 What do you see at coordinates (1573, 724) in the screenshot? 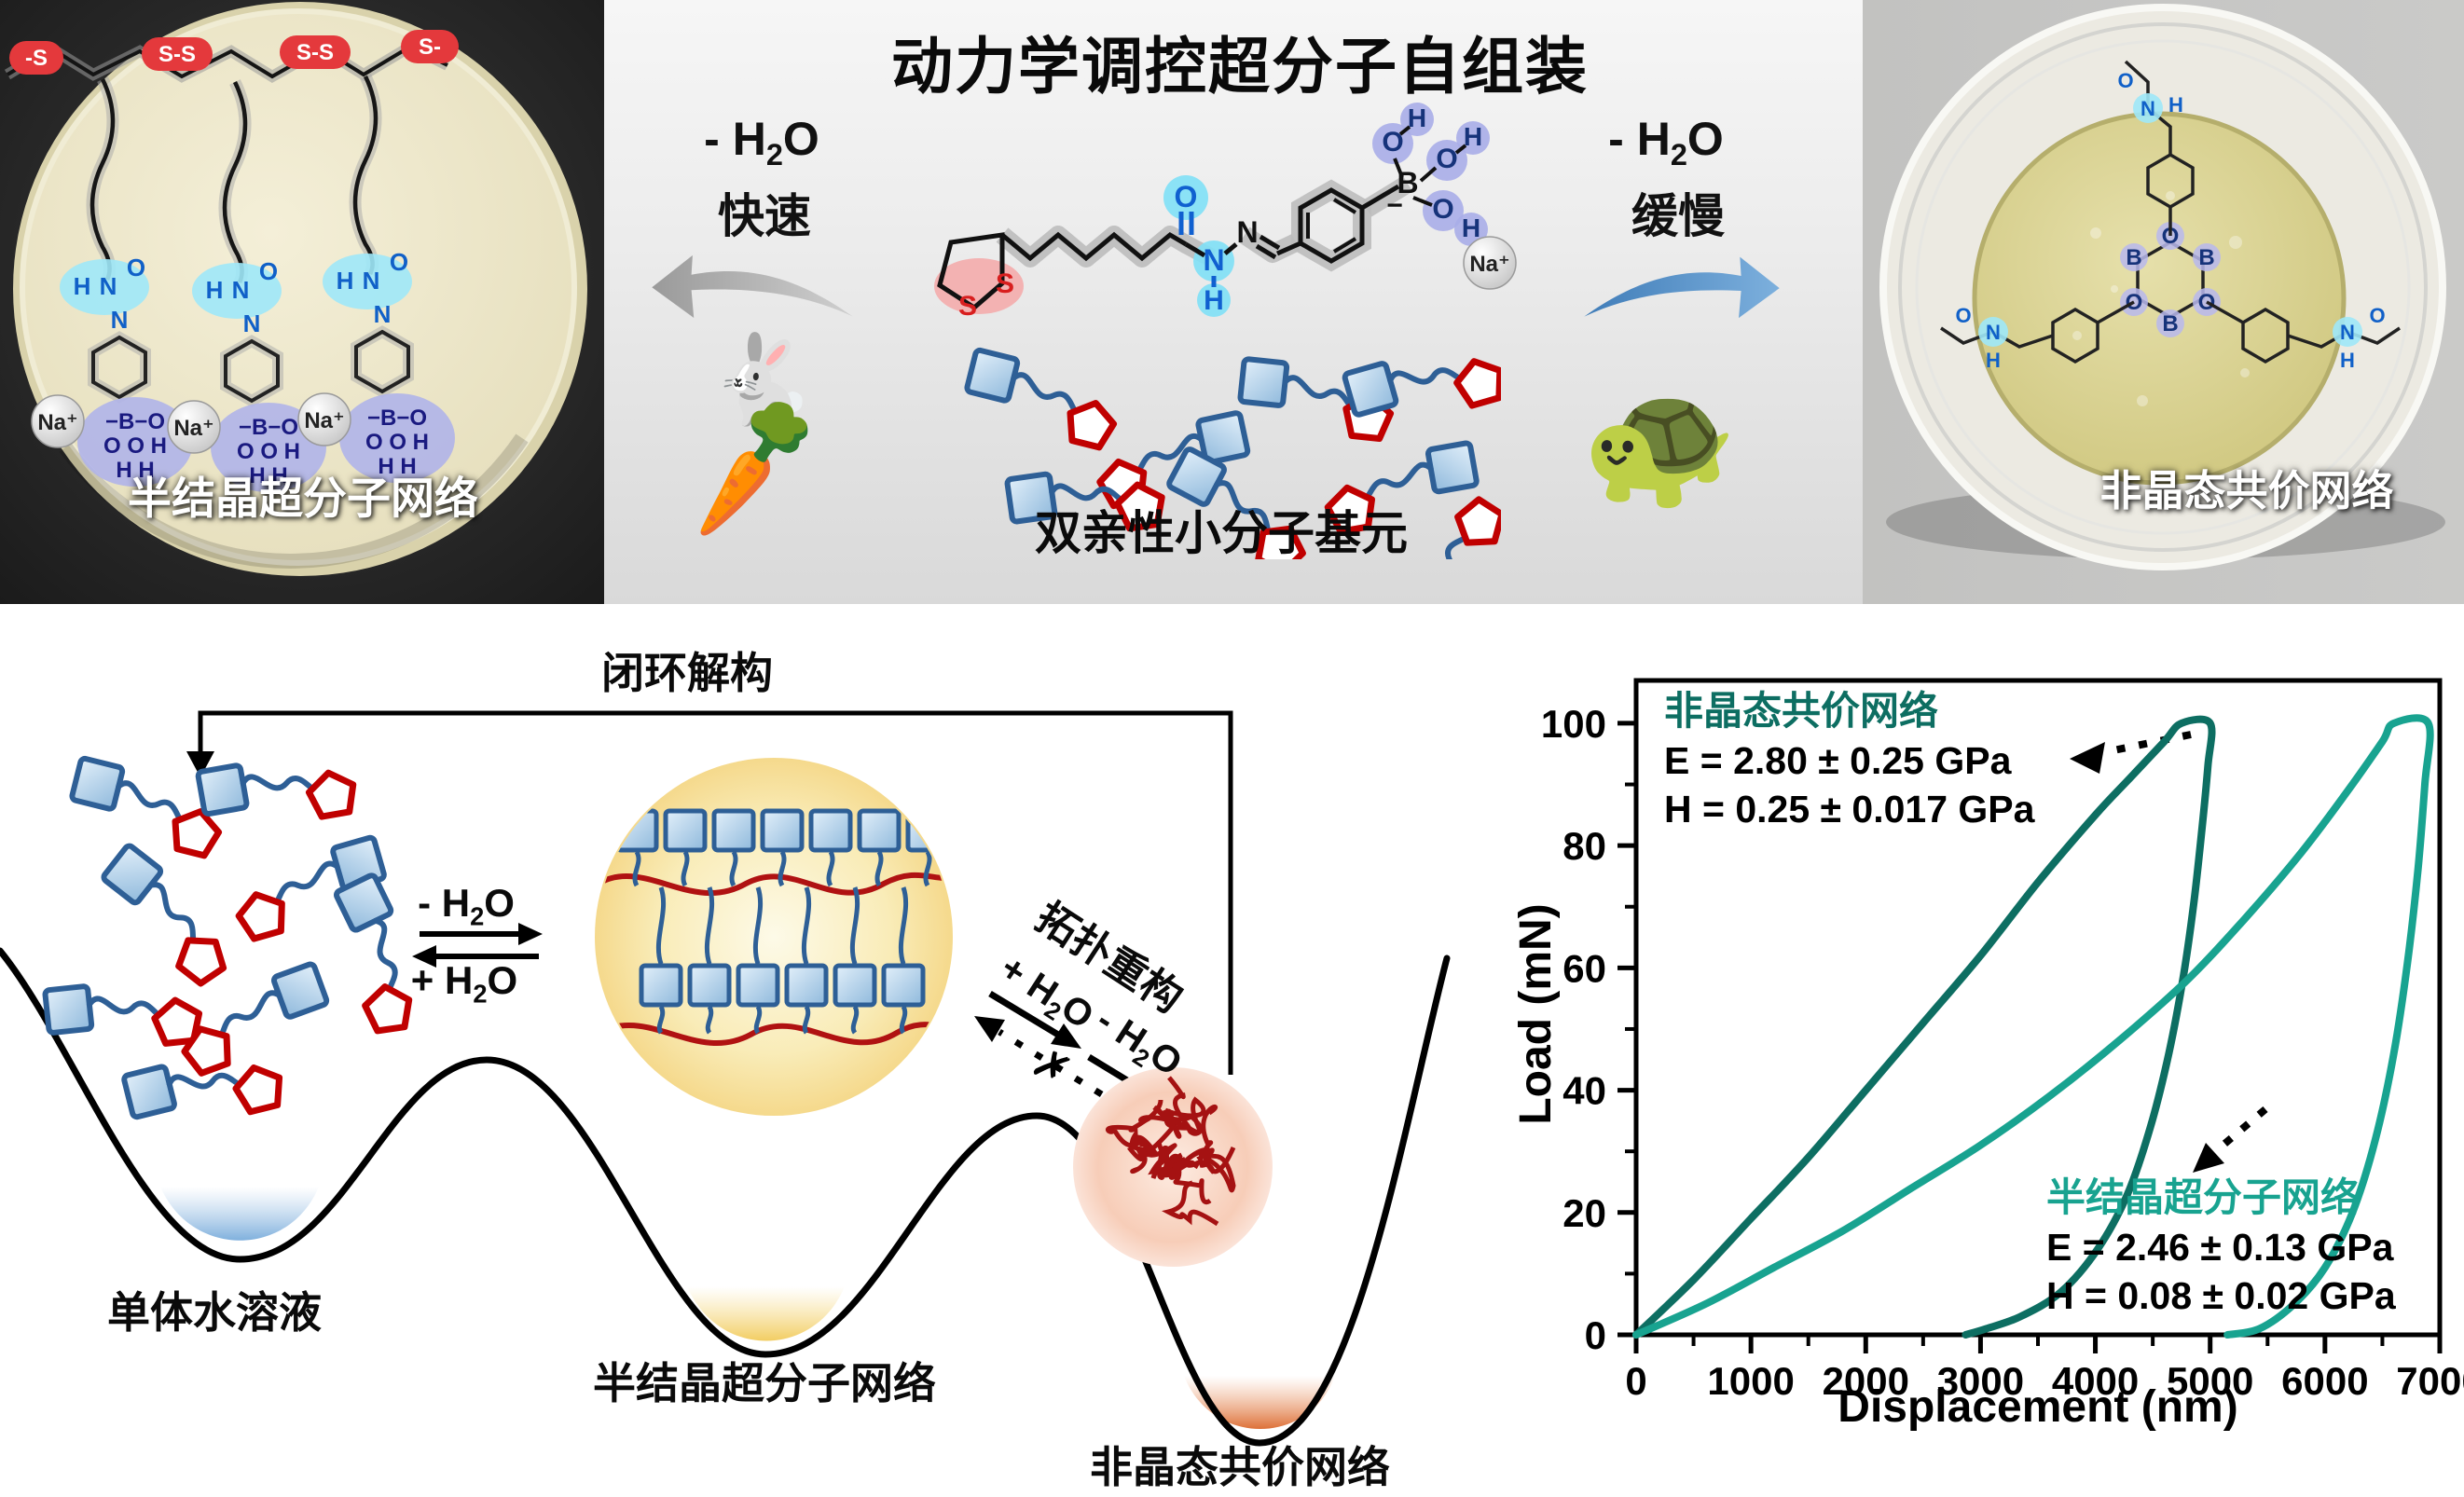
I see `svg-text: 100` at bounding box center [1573, 724].